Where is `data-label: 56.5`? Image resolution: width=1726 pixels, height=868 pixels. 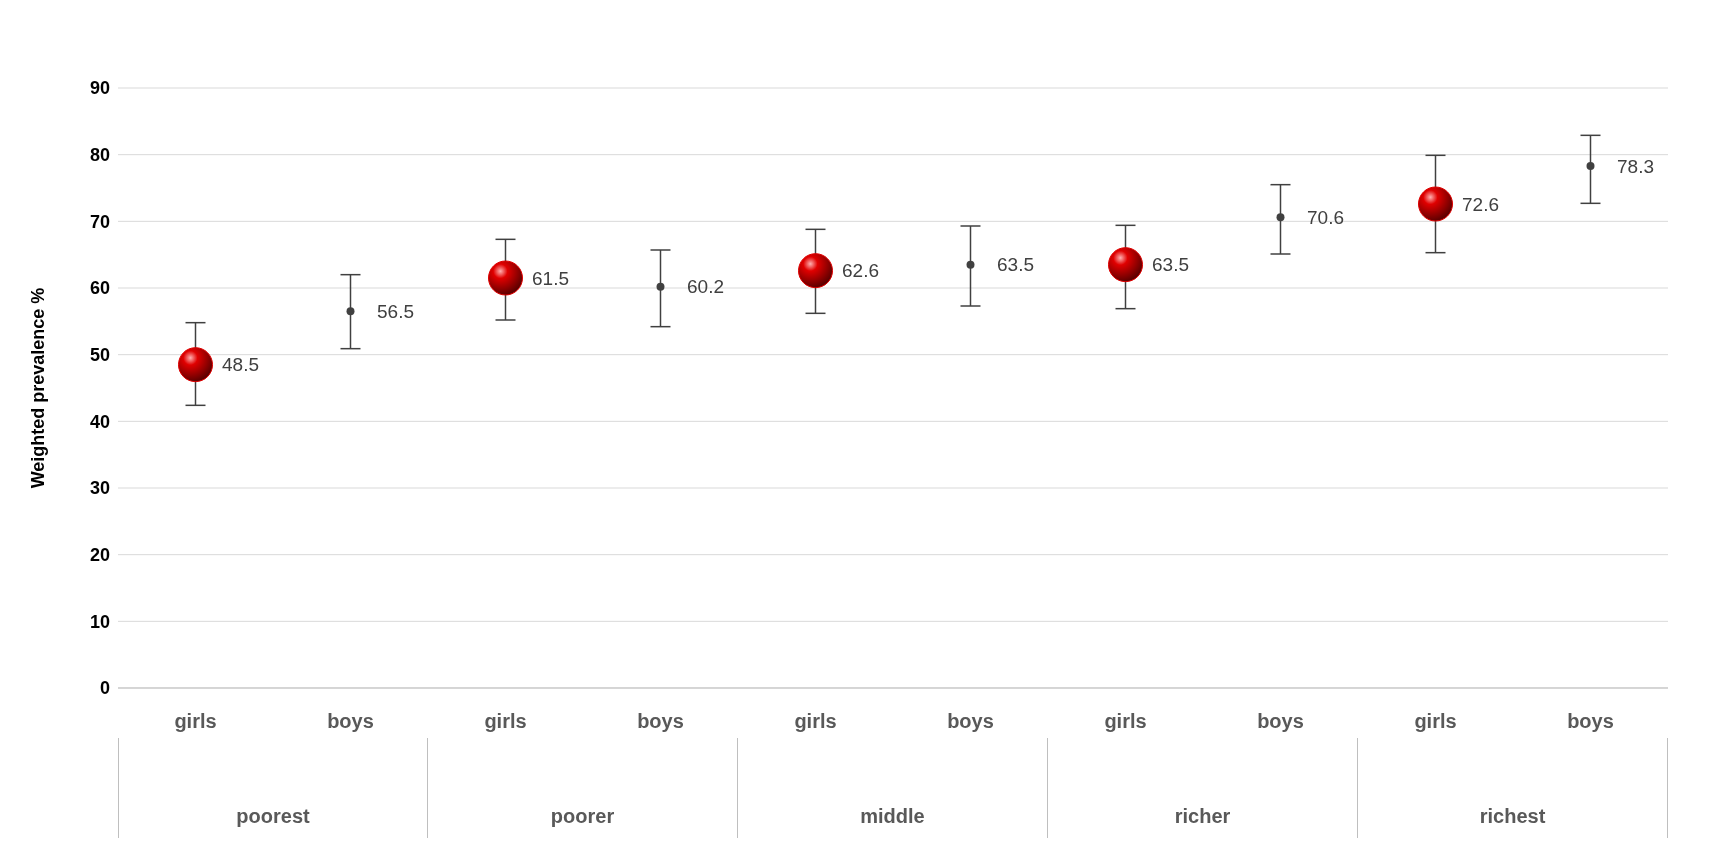
data-label: 56.5 is located at coordinates (395, 312).